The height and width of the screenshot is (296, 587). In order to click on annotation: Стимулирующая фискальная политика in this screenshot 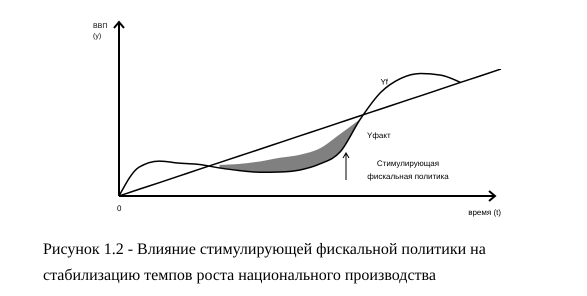, I will do `click(408, 170)`.